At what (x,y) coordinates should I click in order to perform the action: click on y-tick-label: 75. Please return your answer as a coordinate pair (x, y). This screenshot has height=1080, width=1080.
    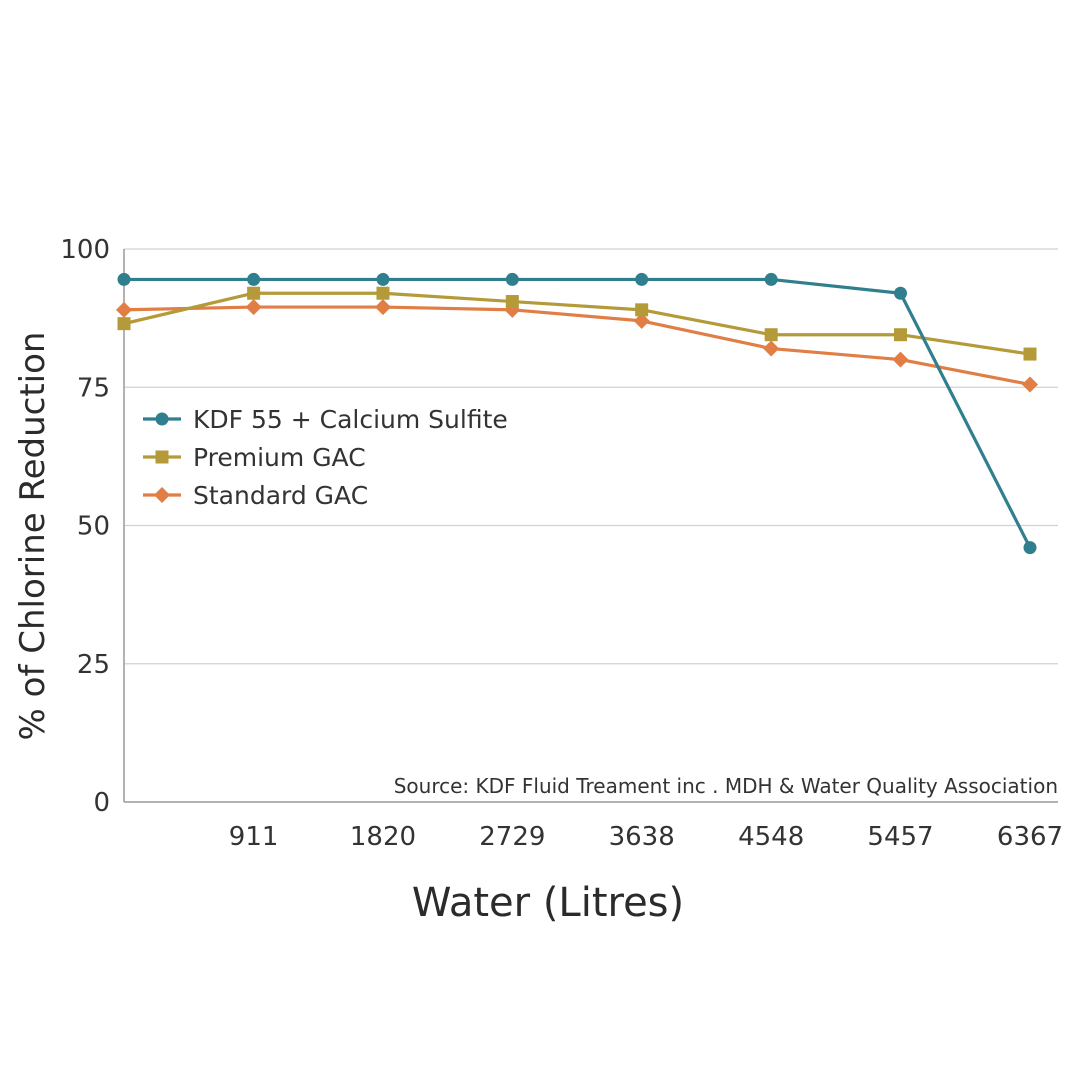
    Looking at the image, I should click on (93, 388).